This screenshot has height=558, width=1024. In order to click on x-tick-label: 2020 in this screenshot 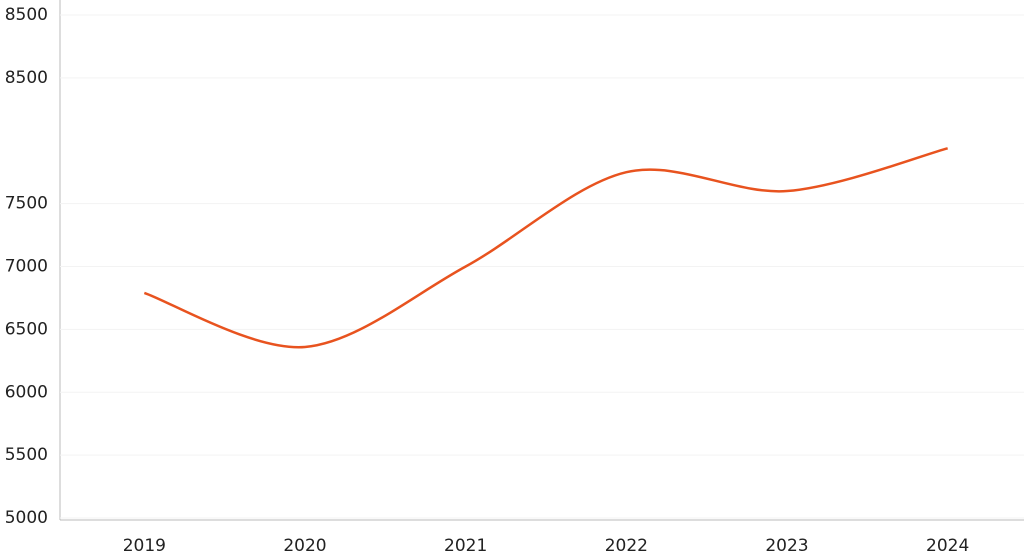, I will do `click(304, 546)`.